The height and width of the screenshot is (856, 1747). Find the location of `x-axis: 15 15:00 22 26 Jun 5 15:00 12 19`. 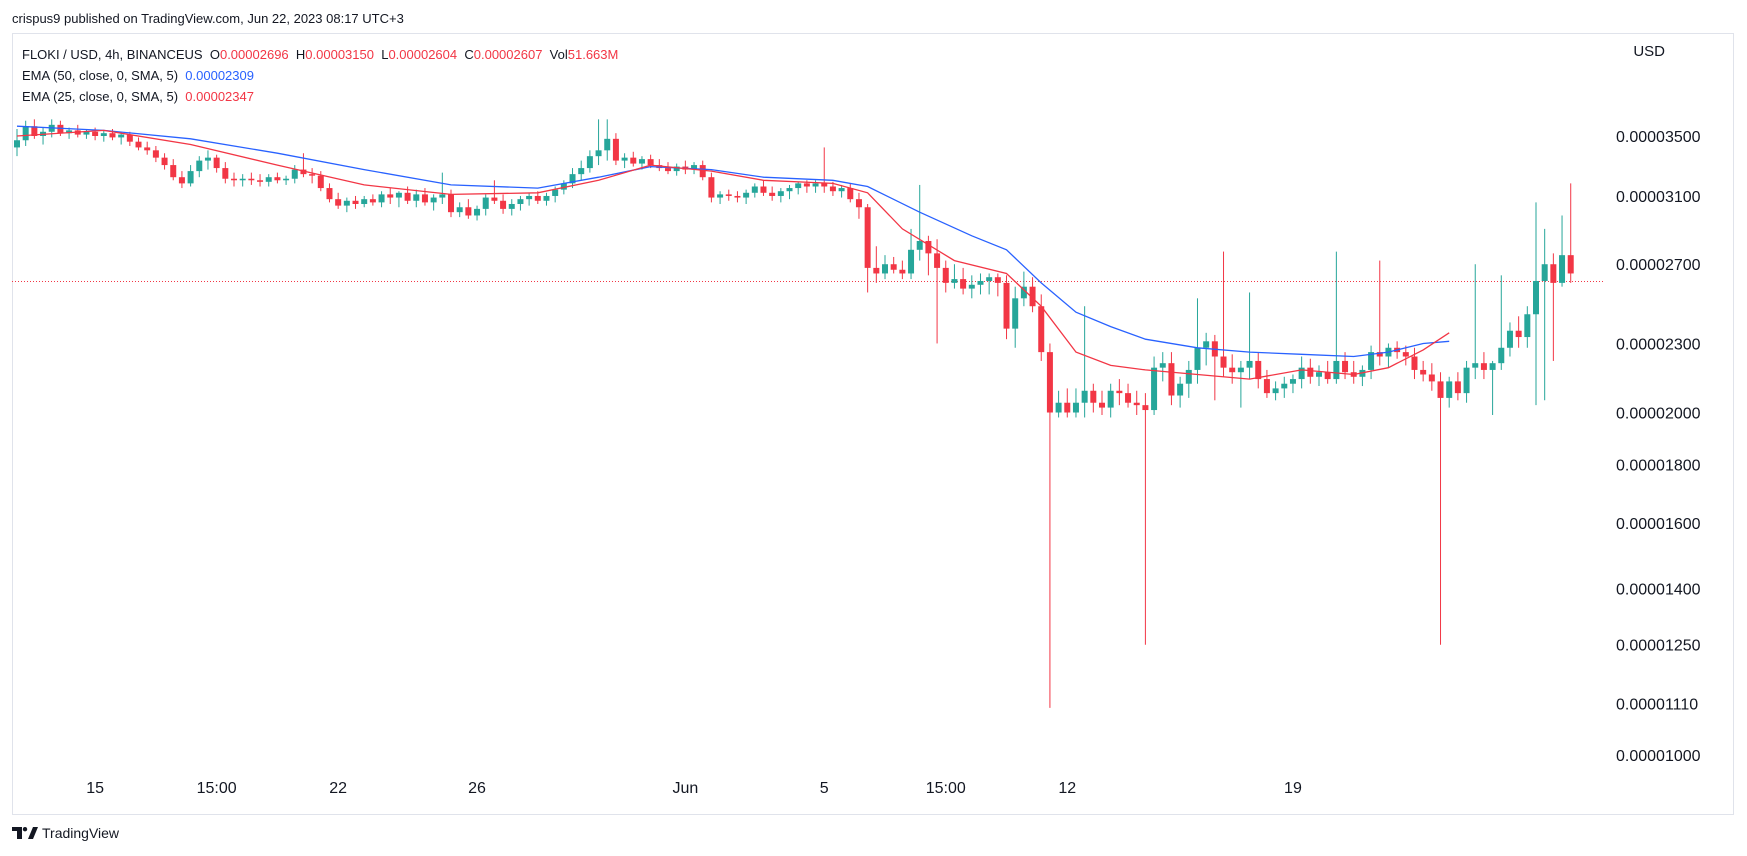

x-axis: 15 15:00 22 26 Jun 5 15:00 12 19 is located at coordinates (694, 788).